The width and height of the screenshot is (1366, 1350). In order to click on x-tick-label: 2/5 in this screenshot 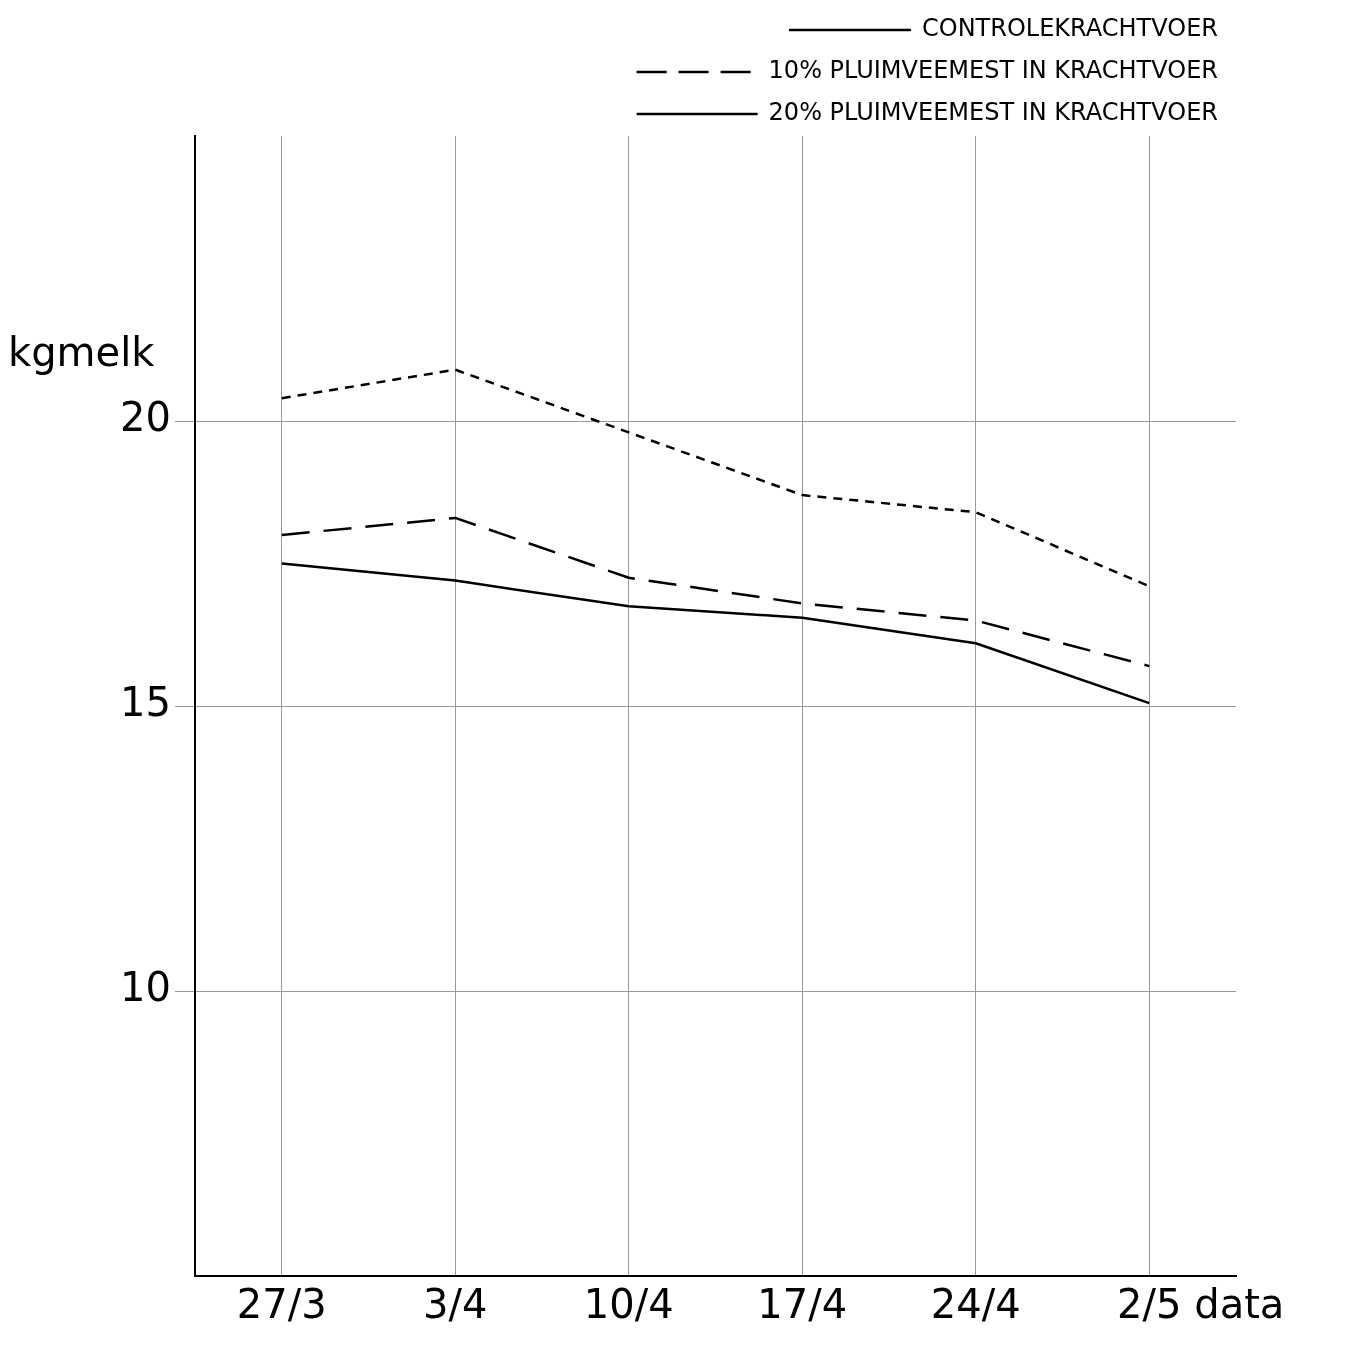, I will do `click(1149, 1304)`.